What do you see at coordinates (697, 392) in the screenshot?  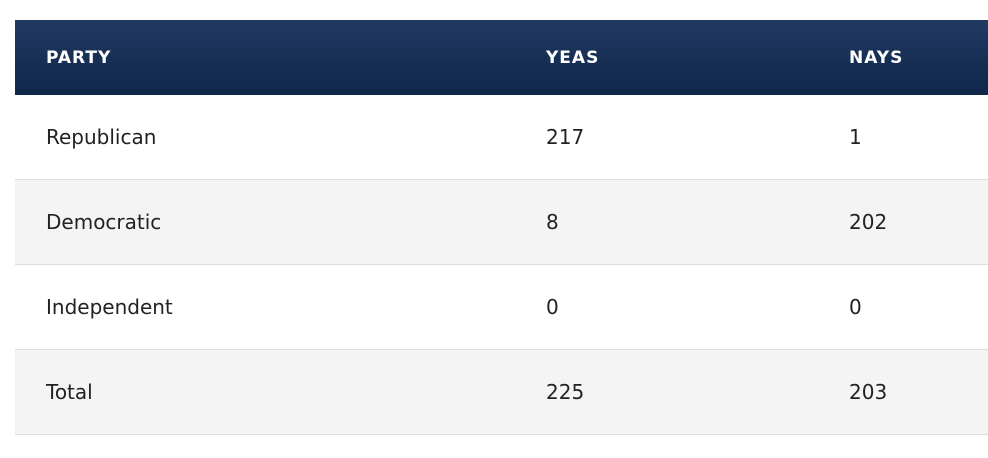 I see `table-cell: 225` at bounding box center [697, 392].